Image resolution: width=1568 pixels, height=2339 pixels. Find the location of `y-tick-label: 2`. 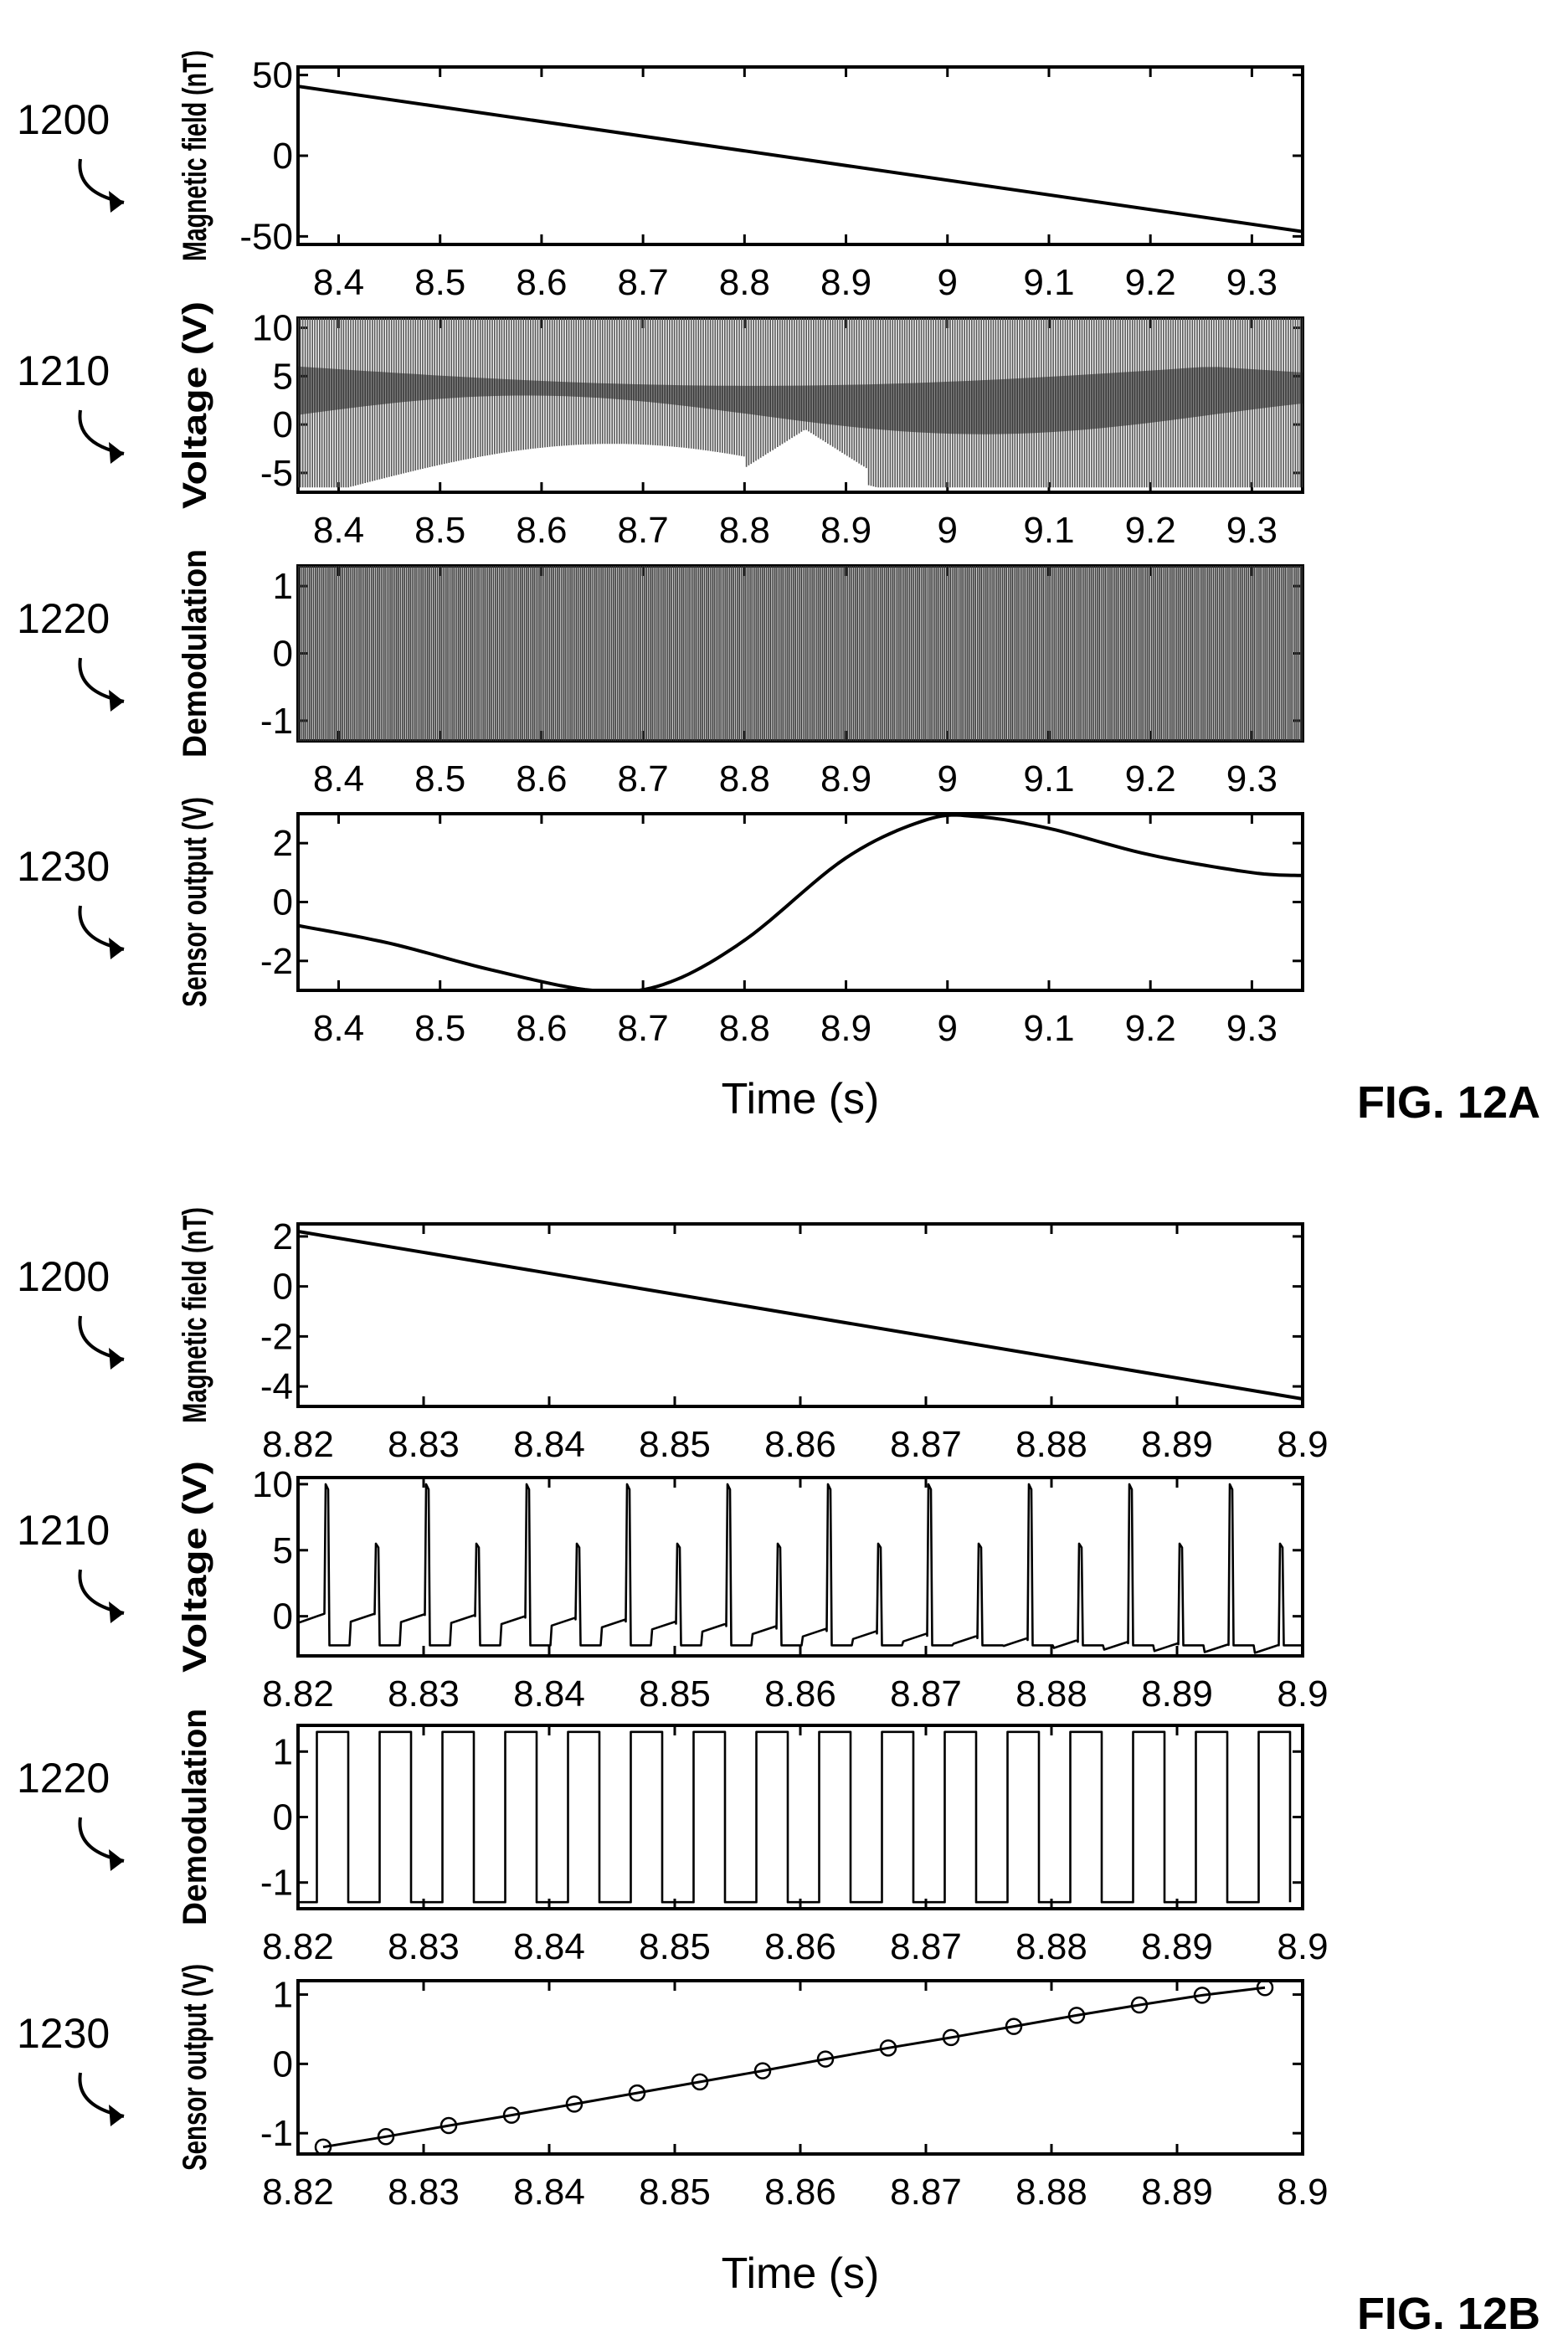

y-tick-label: 2 is located at coordinates (283, 843).